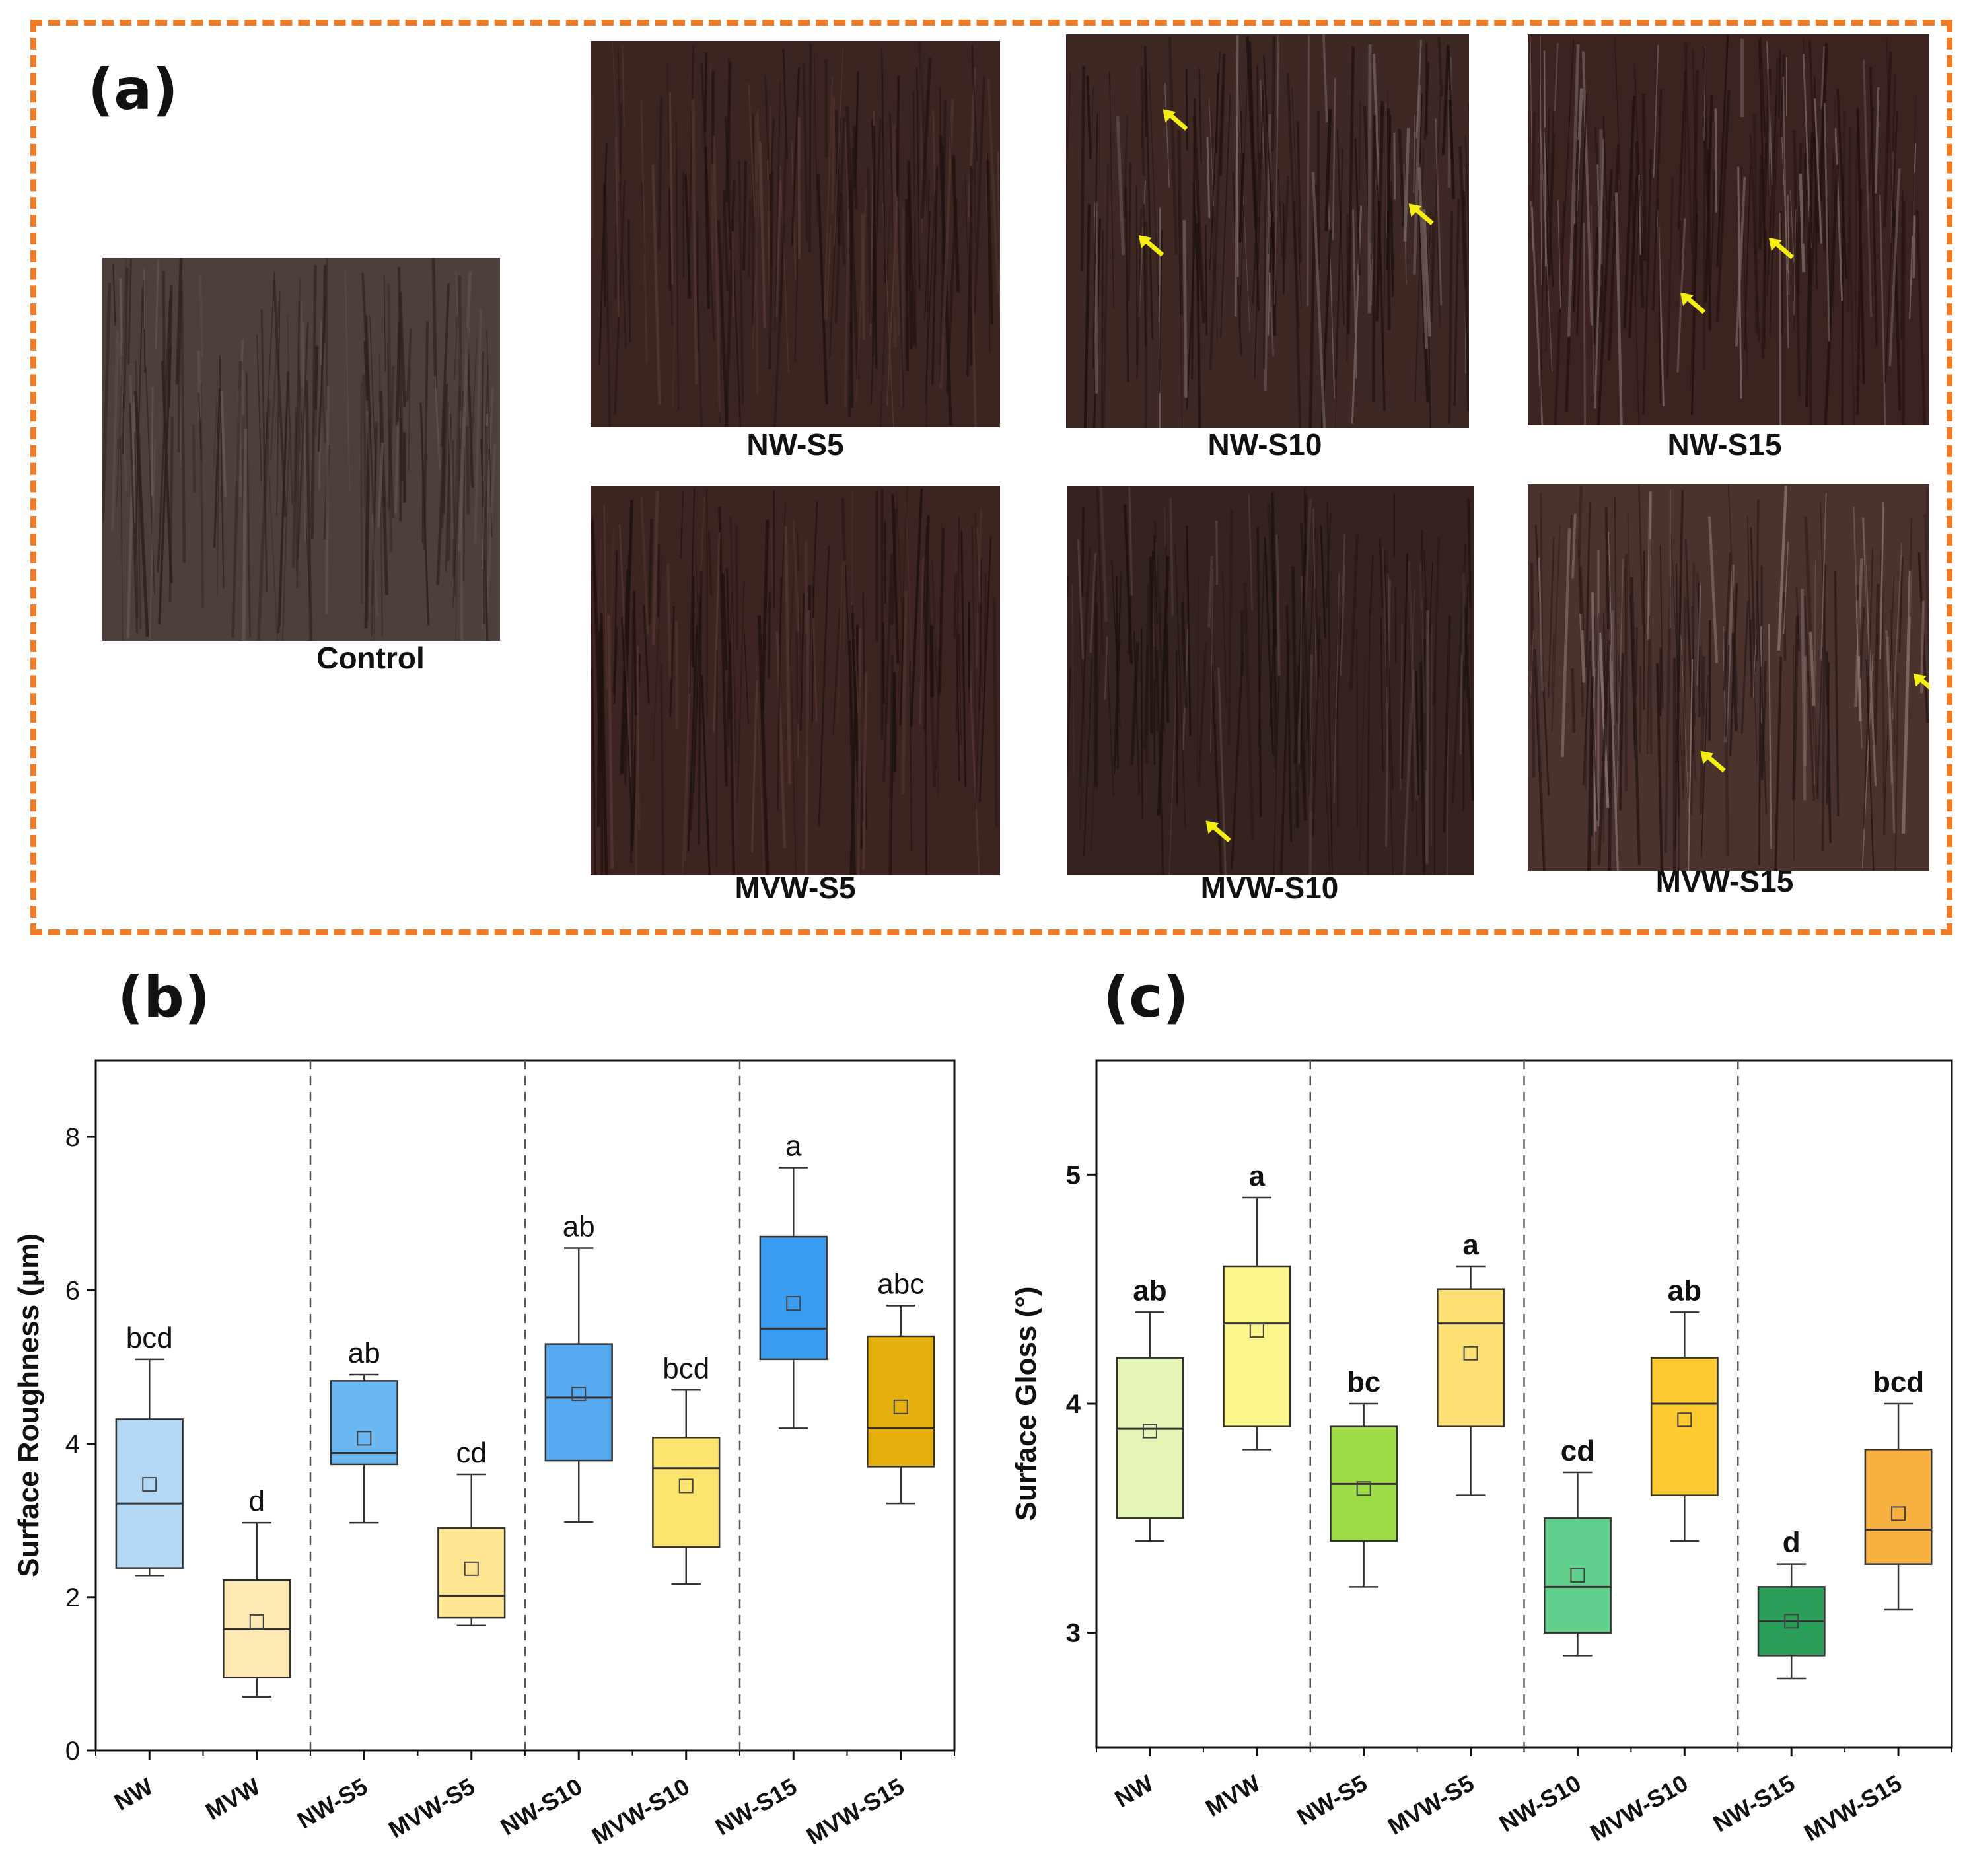 Image resolution: width=1969 pixels, height=1876 pixels. What do you see at coordinates (1146, 997) in the screenshot?
I see `panel-c-letter: (c)` at bounding box center [1146, 997].